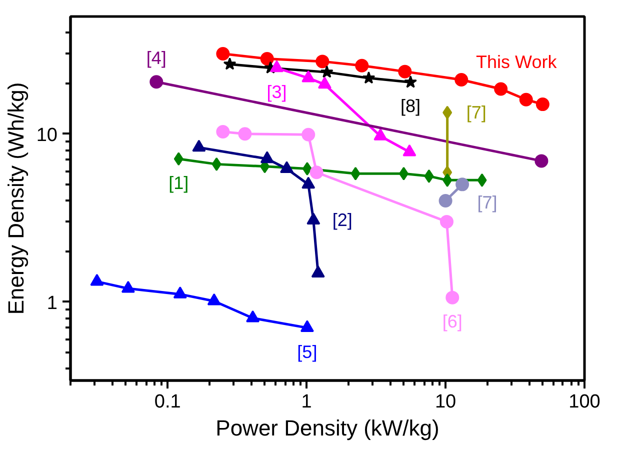 This screenshot has width=622, height=465. I want to click on x-tick-label: 10, so click(445, 402).